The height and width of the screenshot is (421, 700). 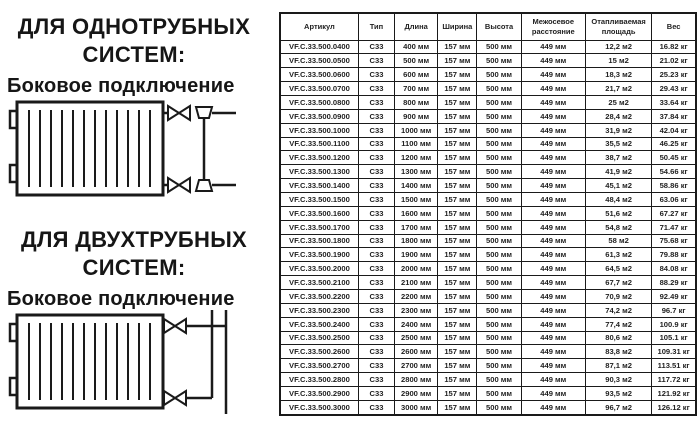 I want to click on cell-length: 2700 мм, so click(x=416, y=366).